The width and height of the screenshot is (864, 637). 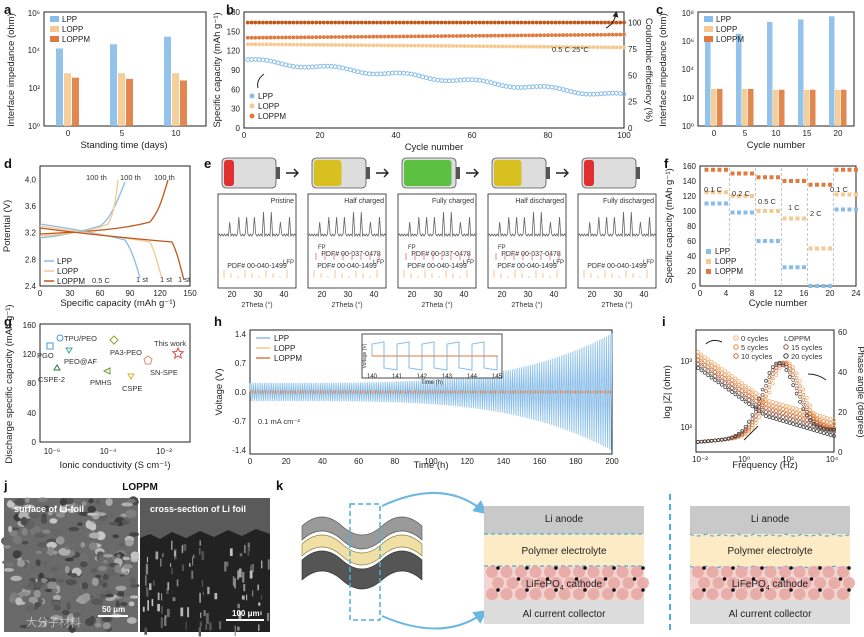 I want to click on c-bar, so click(x=807, y=107).